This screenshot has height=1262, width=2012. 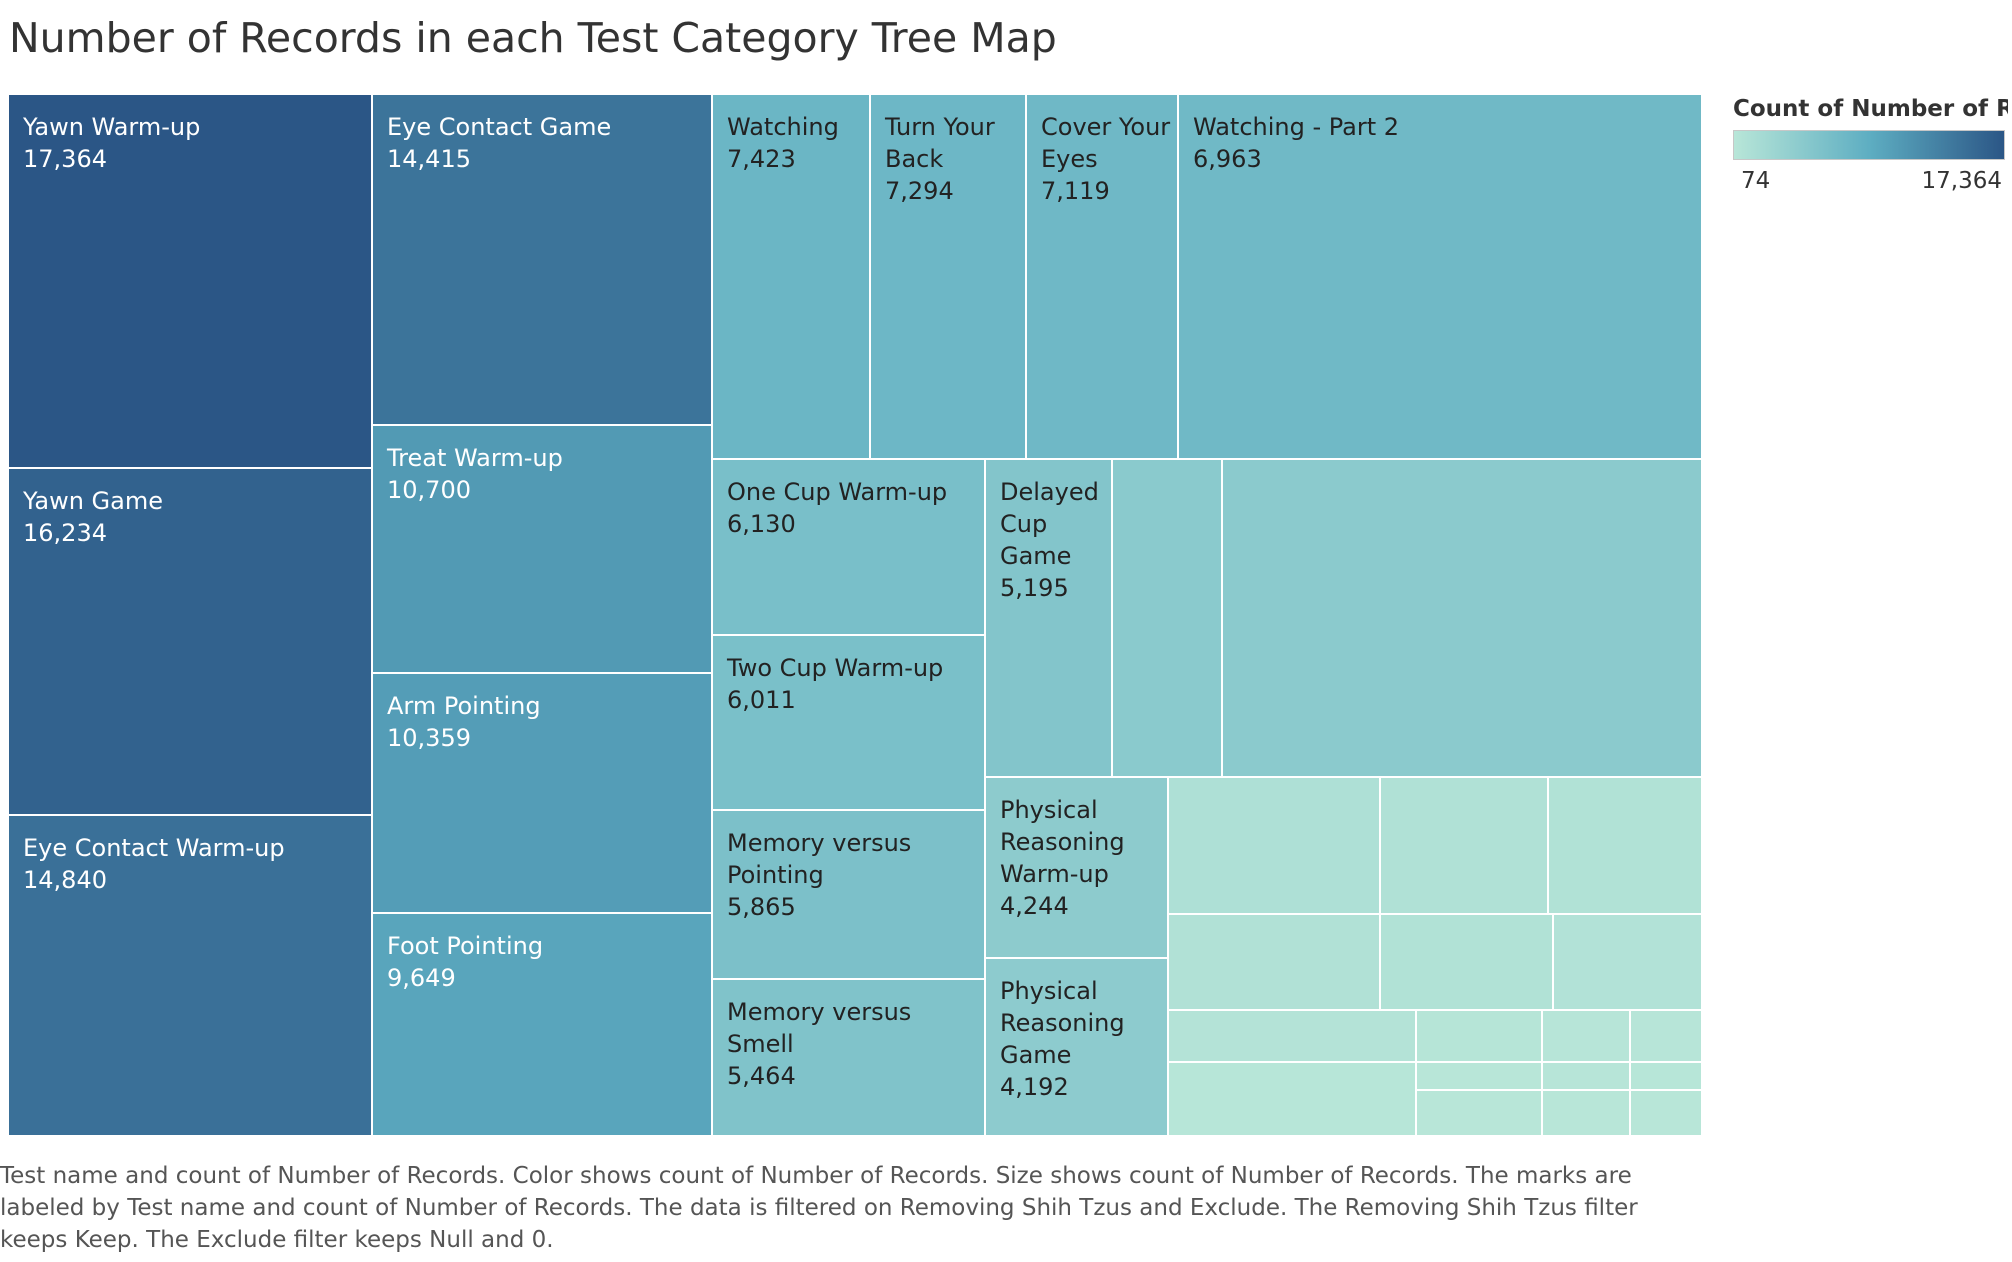 I want to click on treemap-cell-label: One Cup Warm-up 6,130, so click(x=852, y=508).